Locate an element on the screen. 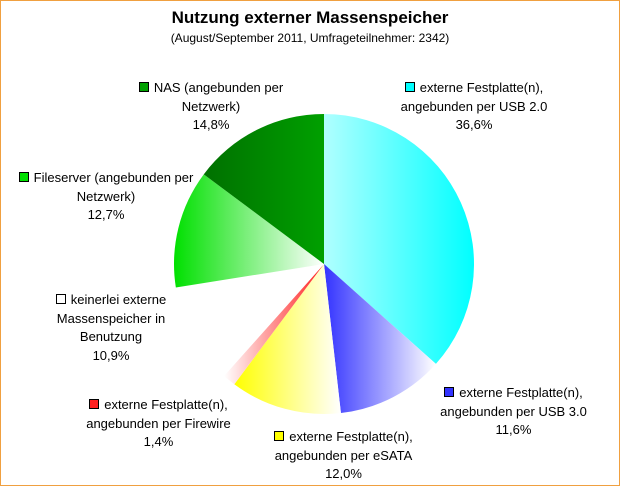 The image size is (620, 486). value-label: 10,9% is located at coordinates (111, 355).